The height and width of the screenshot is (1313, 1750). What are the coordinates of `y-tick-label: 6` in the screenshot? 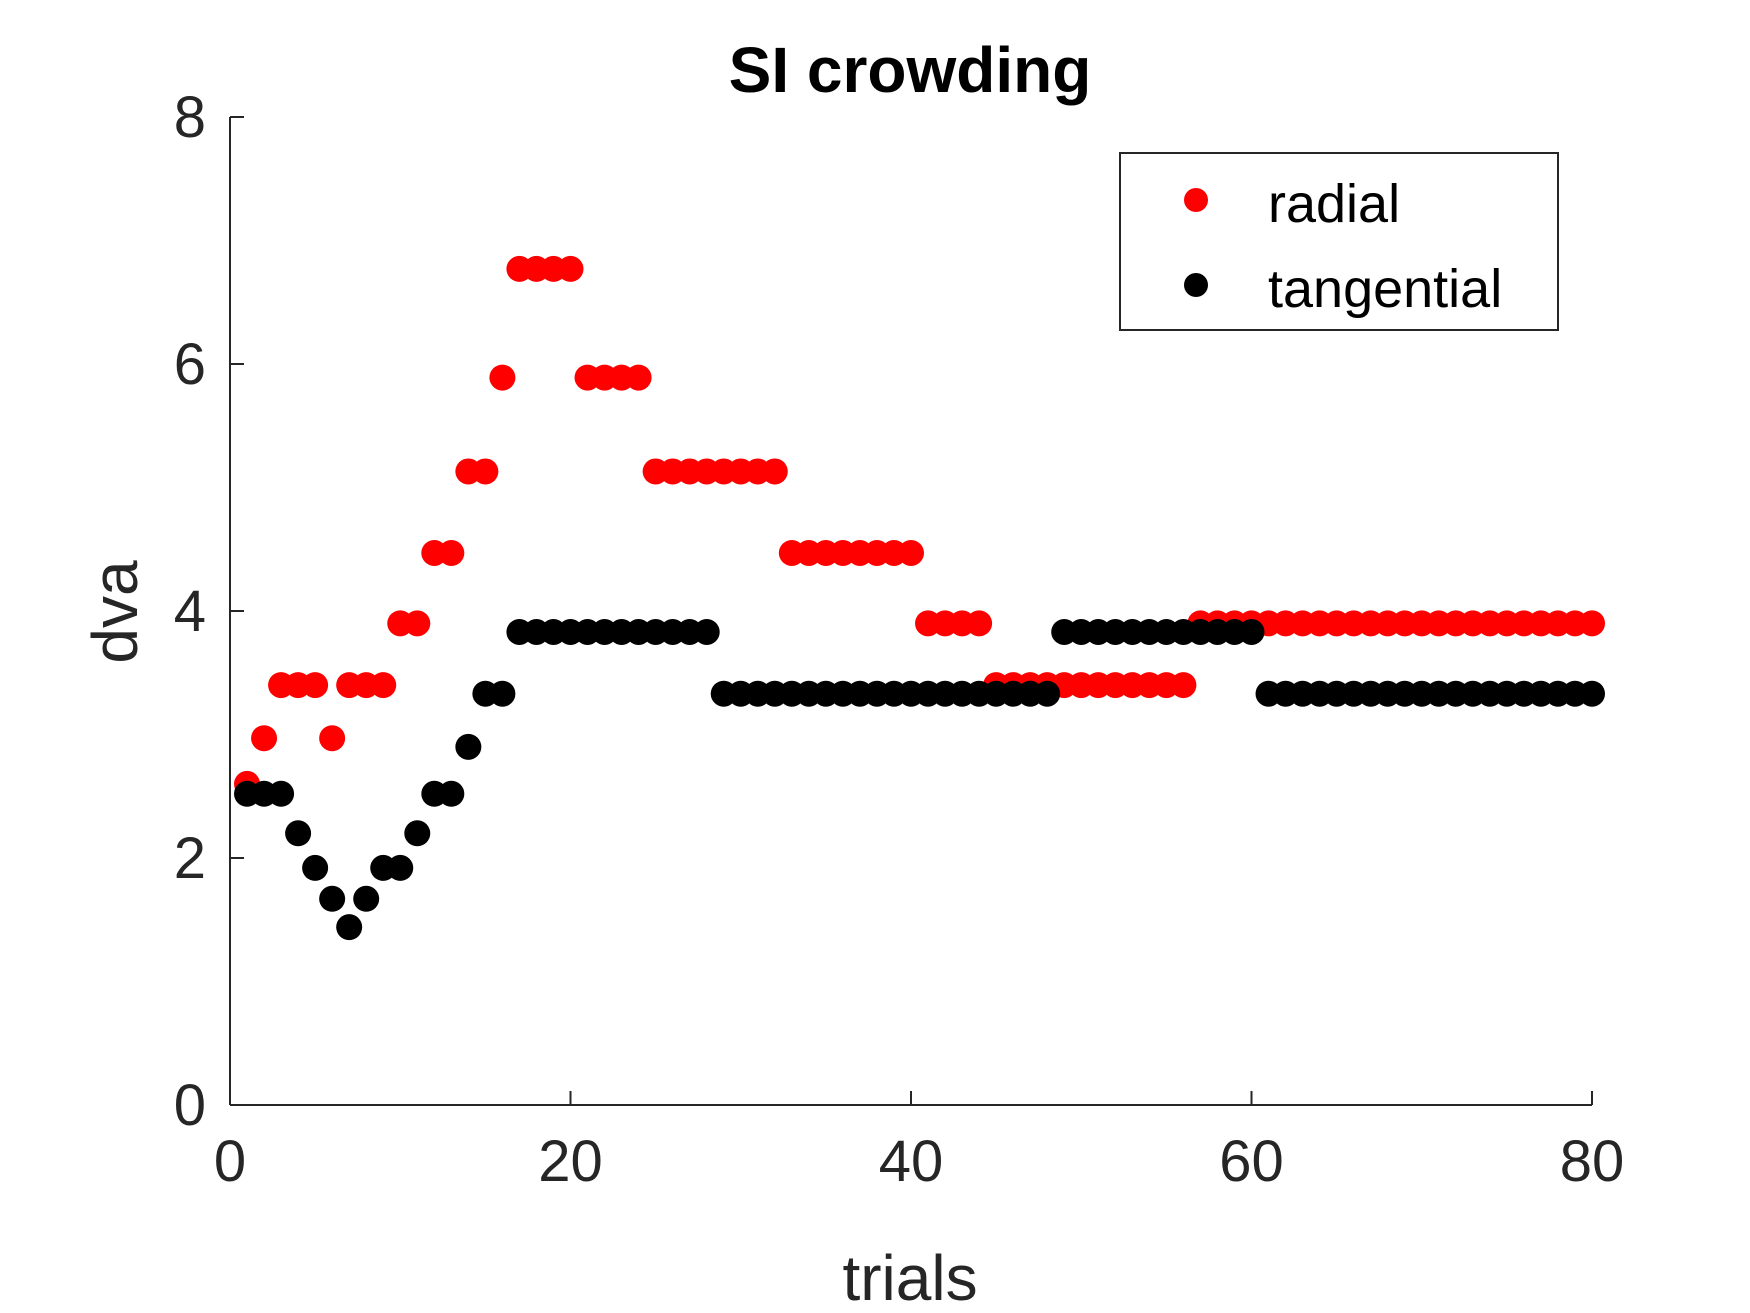 It's located at (190, 364).